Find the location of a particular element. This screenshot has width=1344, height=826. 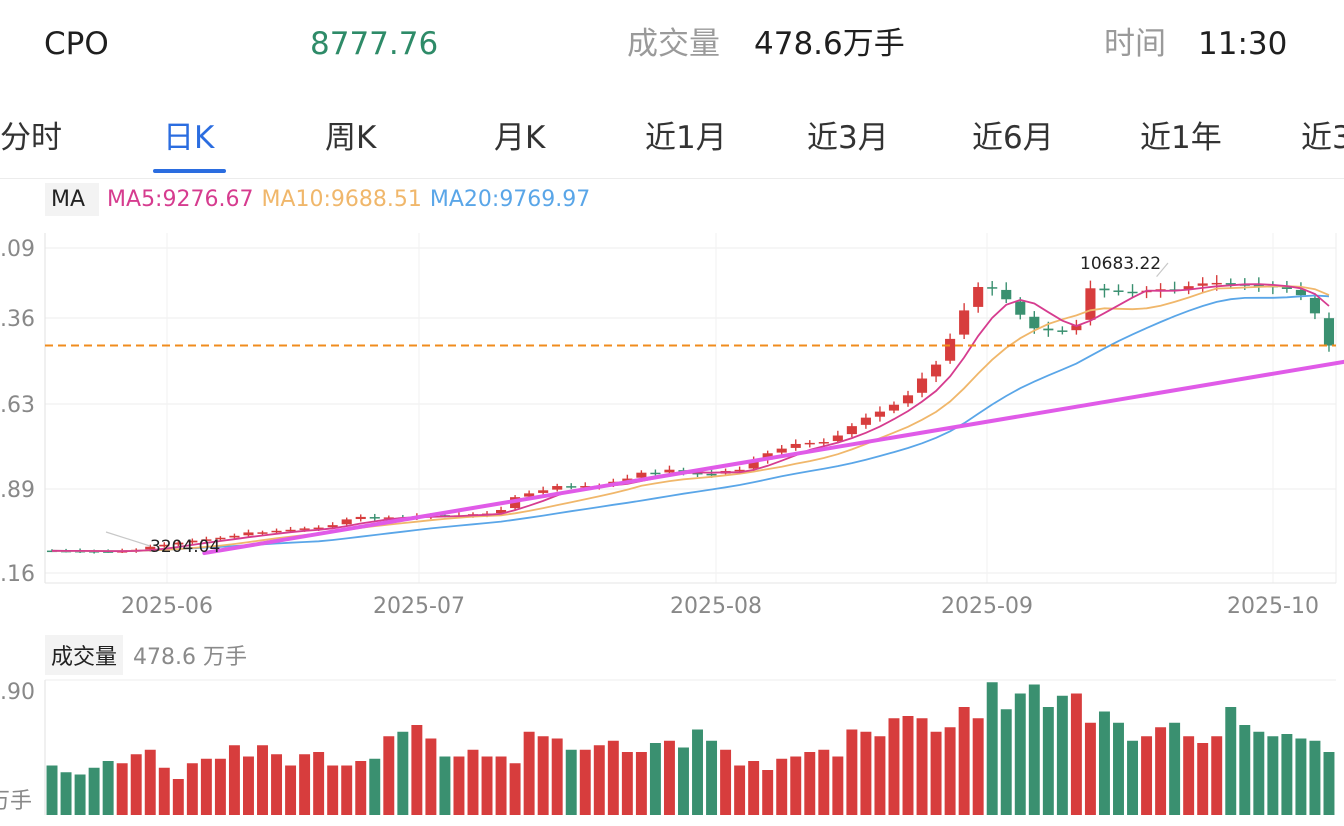

price-axis-label: .09 is located at coordinates (17, 249).